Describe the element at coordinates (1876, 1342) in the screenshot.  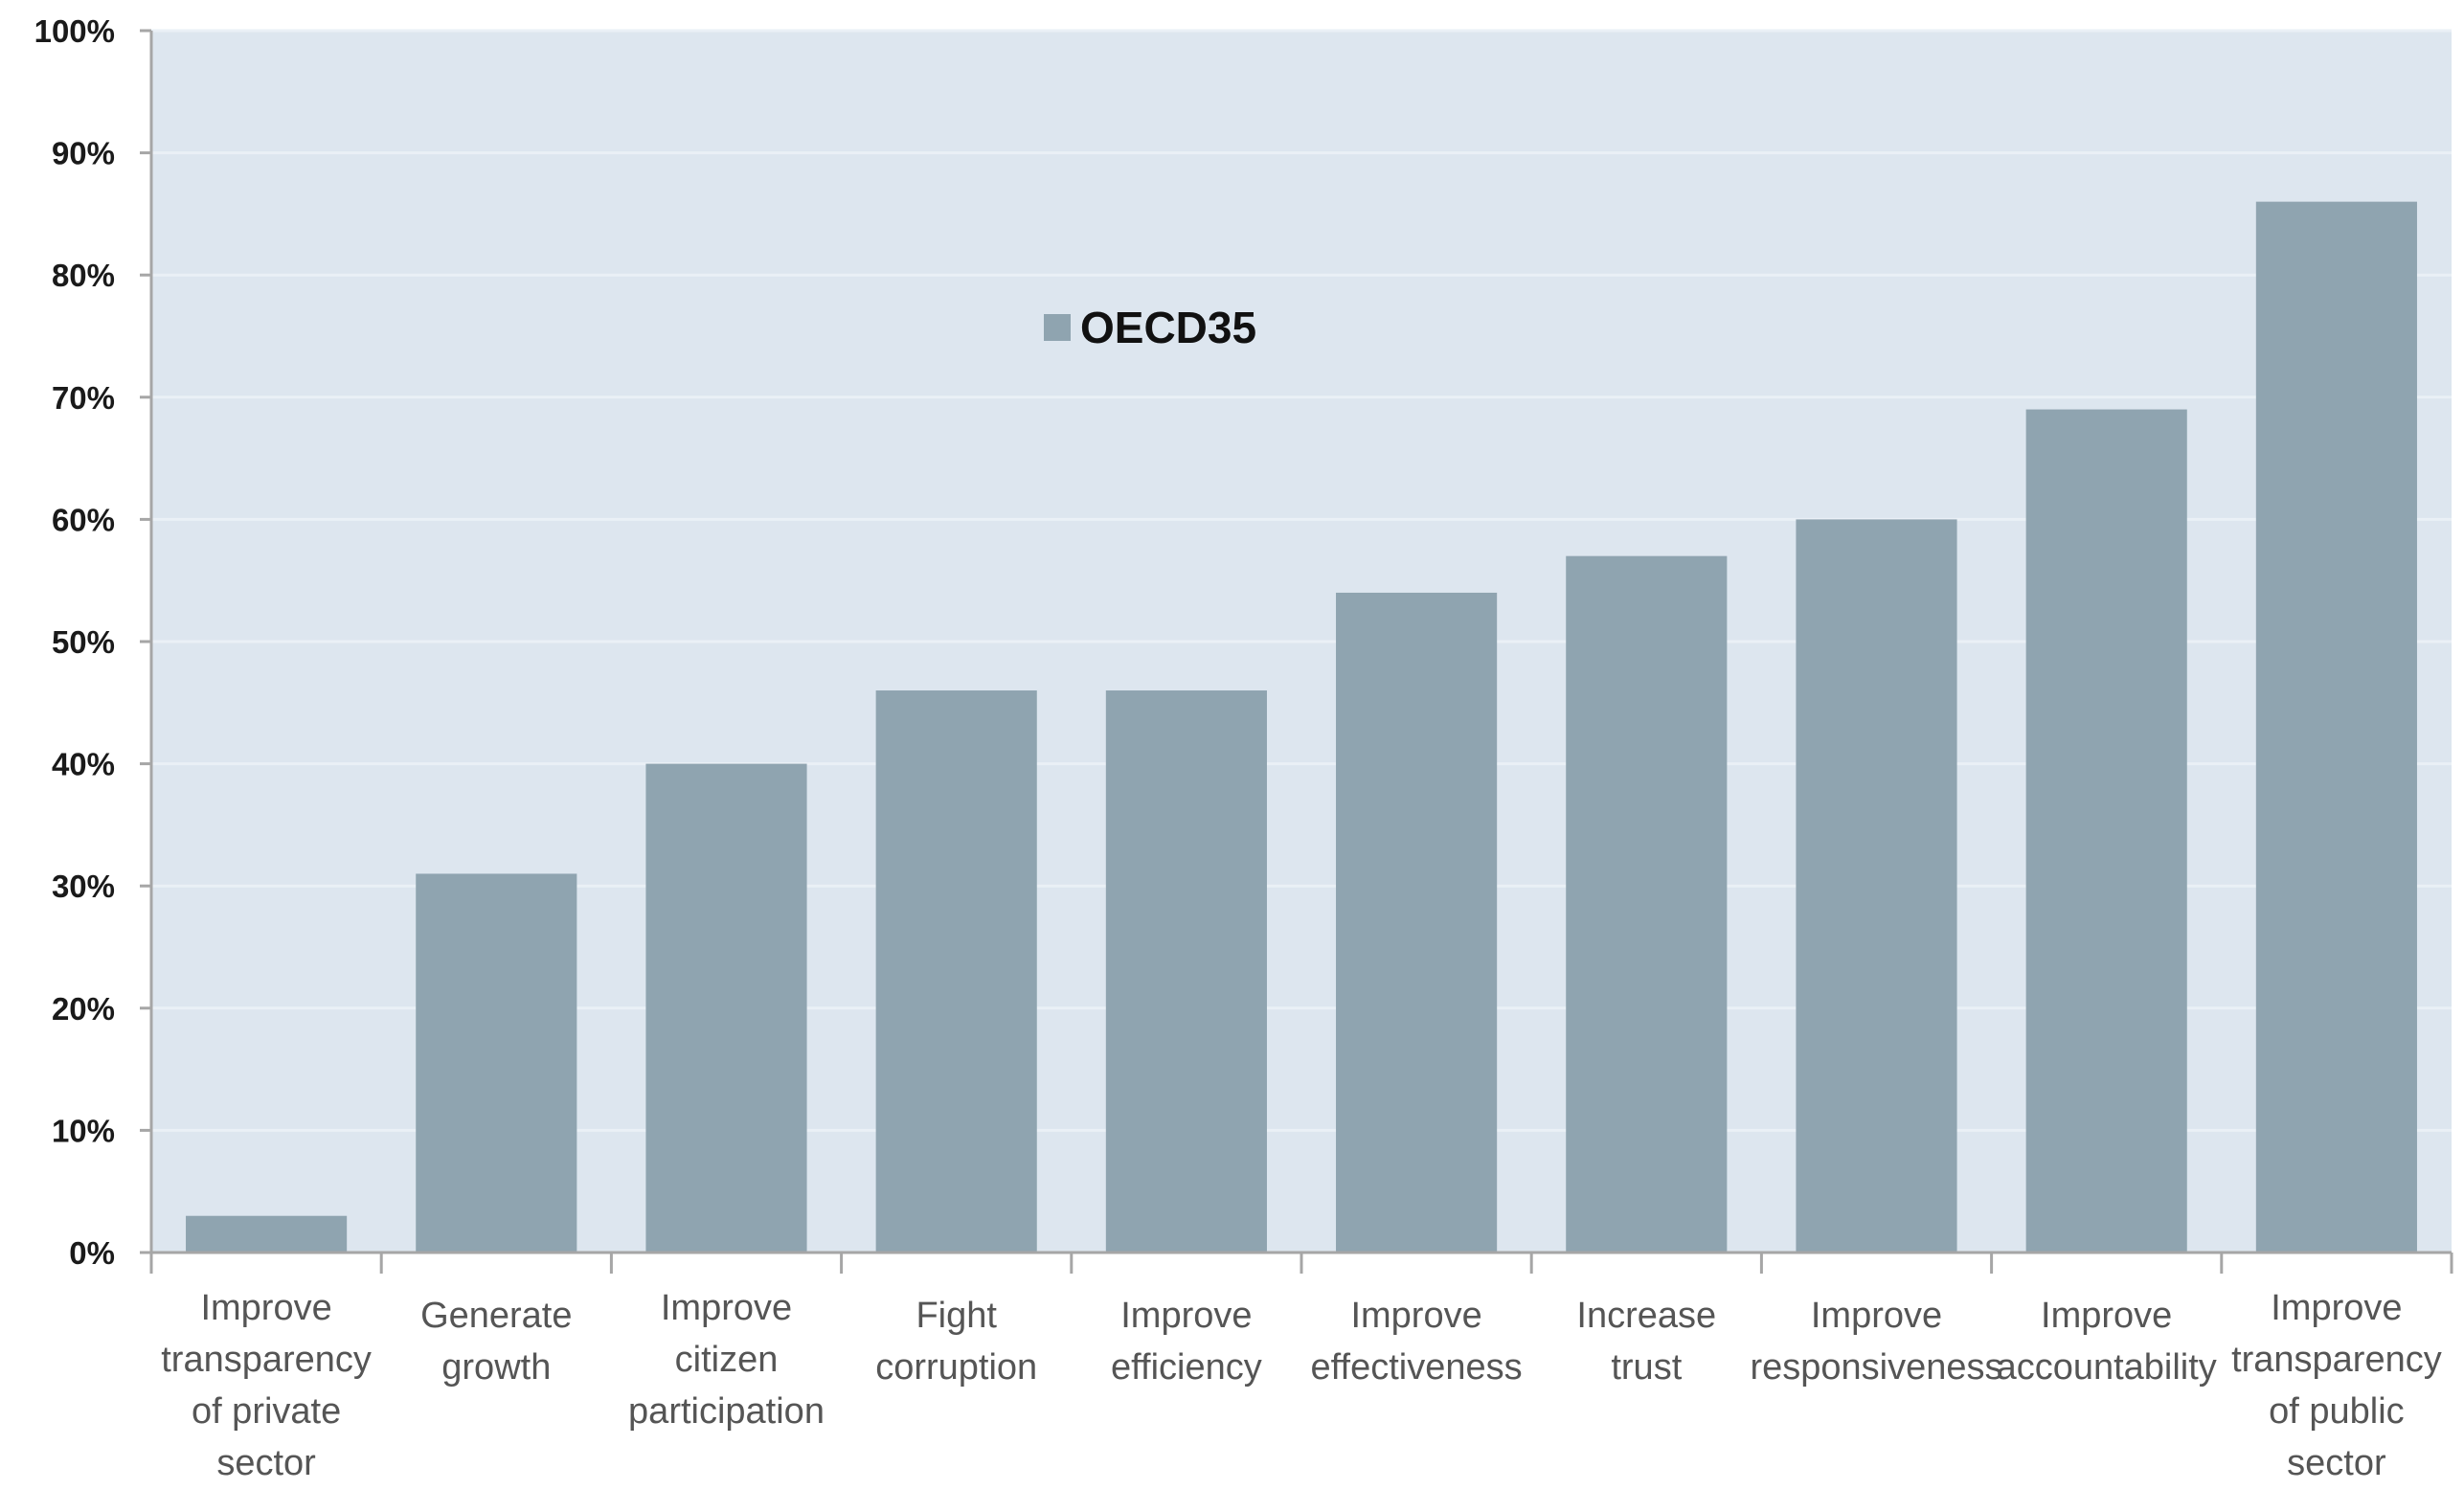
I see `x-tick-label: Improve responsiveness` at that location.